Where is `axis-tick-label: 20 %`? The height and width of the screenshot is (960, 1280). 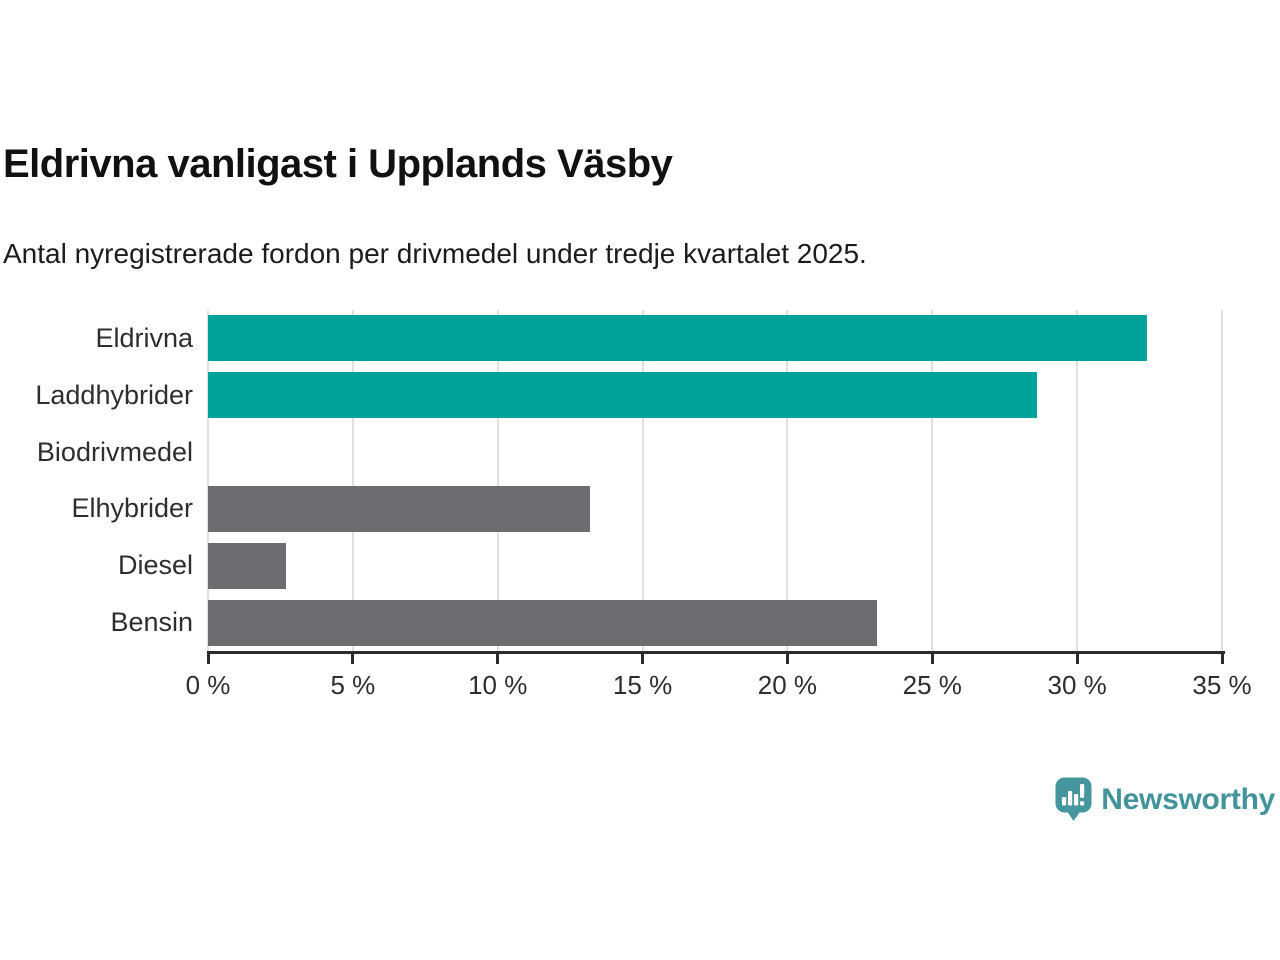 axis-tick-label: 20 % is located at coordinates (787, 685).